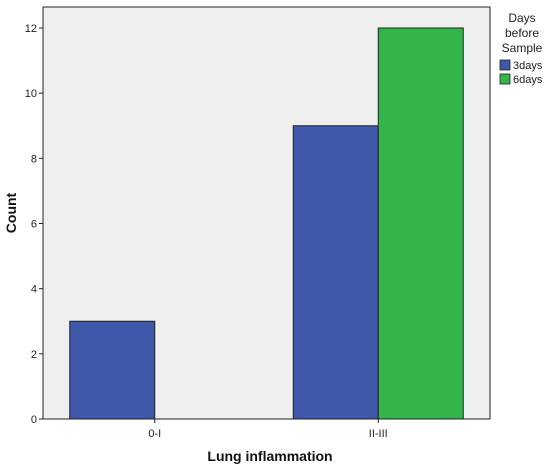  What do you see at coordinates (34, 355) in the screenshot?
I see `y-tick-label: 2` at bounding box center [34, 355].